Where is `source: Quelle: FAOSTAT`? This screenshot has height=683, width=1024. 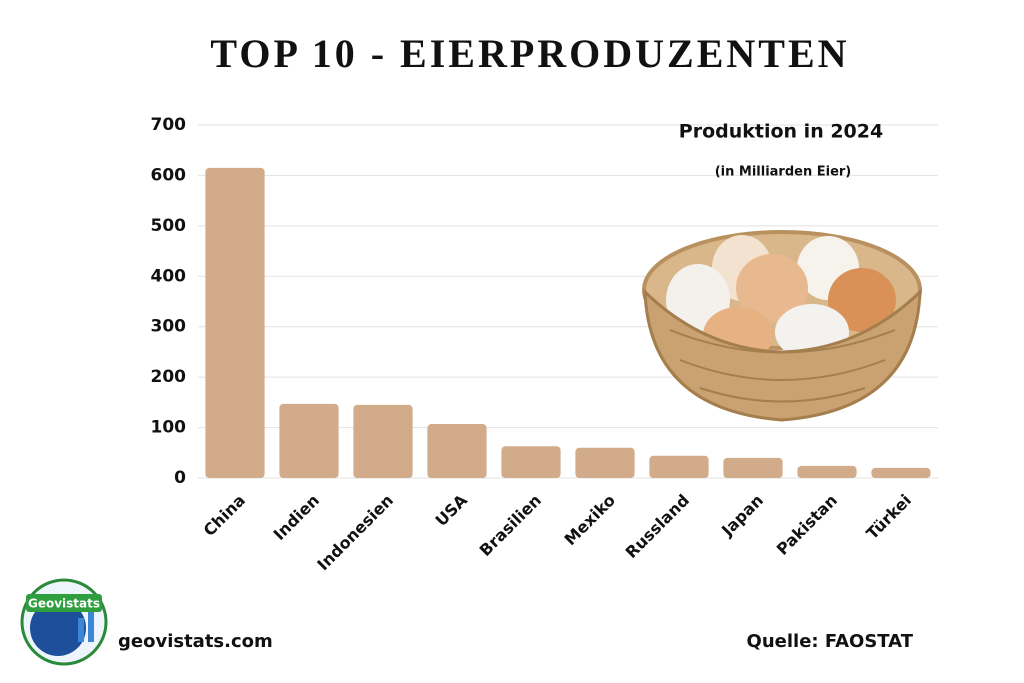
source: Quelle: FAOSTAT is located at coordinates (830, 641).